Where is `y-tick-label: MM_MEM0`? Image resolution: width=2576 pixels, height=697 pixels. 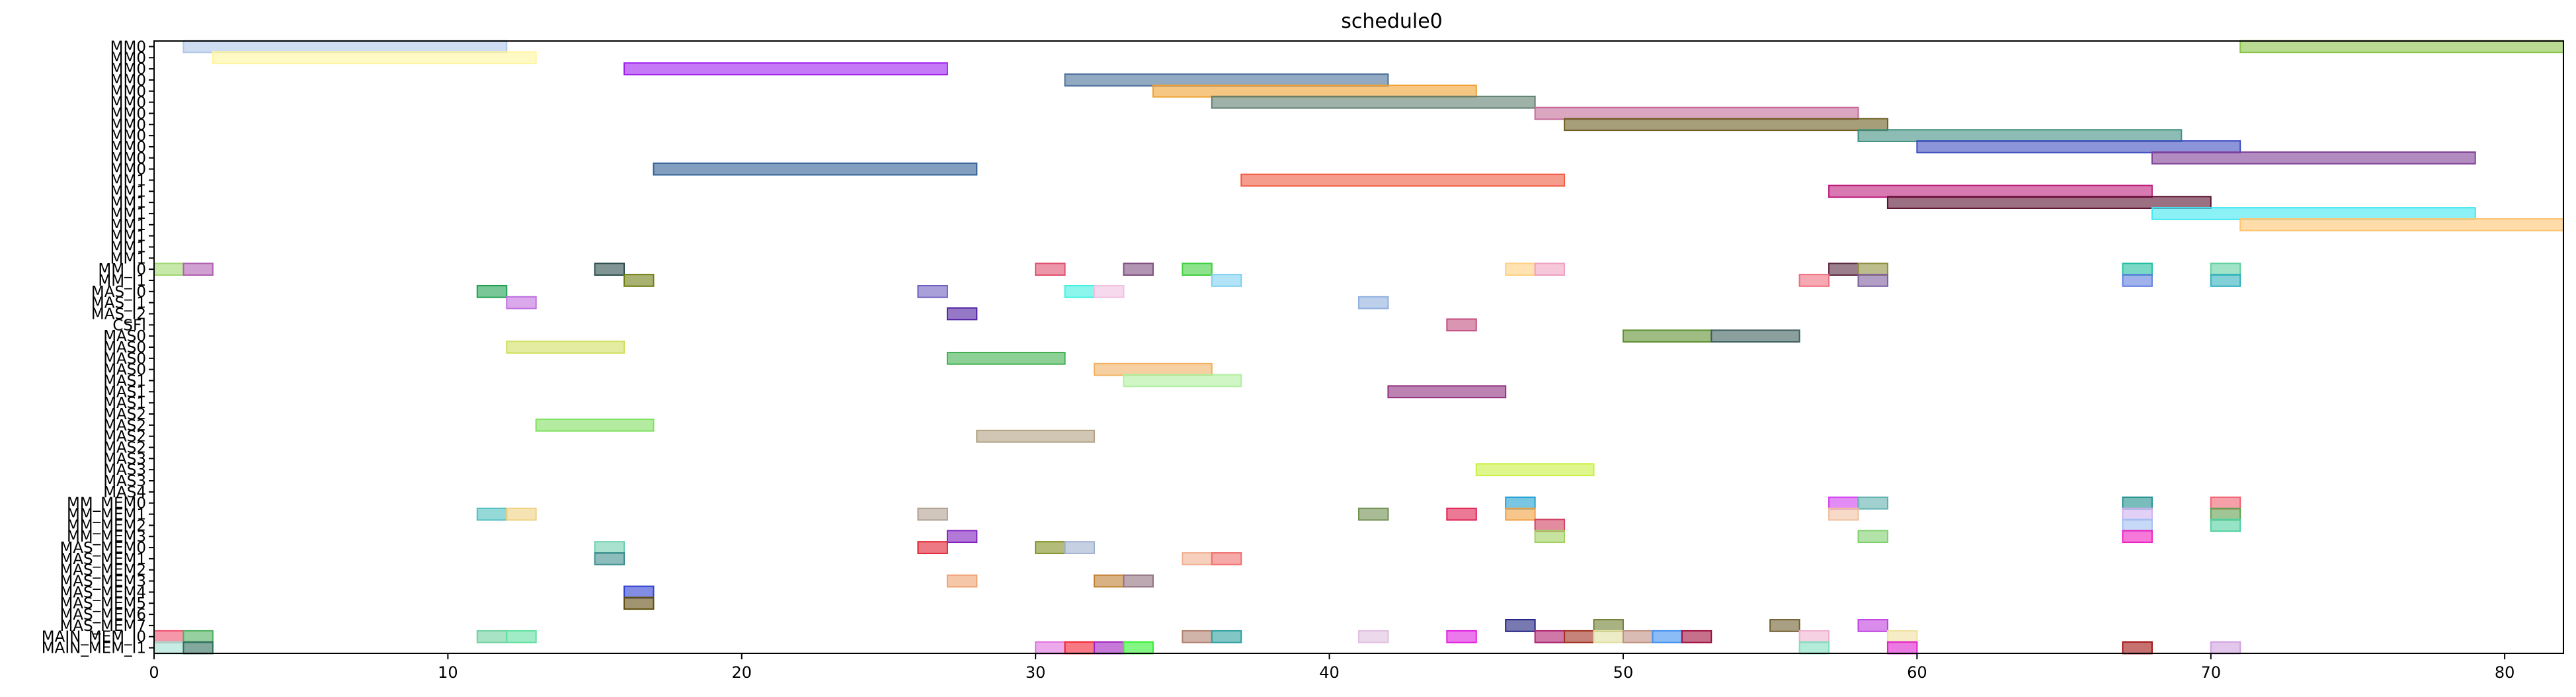
y-tick-label: MM_MEM0 is located at coordinates (106, 503).